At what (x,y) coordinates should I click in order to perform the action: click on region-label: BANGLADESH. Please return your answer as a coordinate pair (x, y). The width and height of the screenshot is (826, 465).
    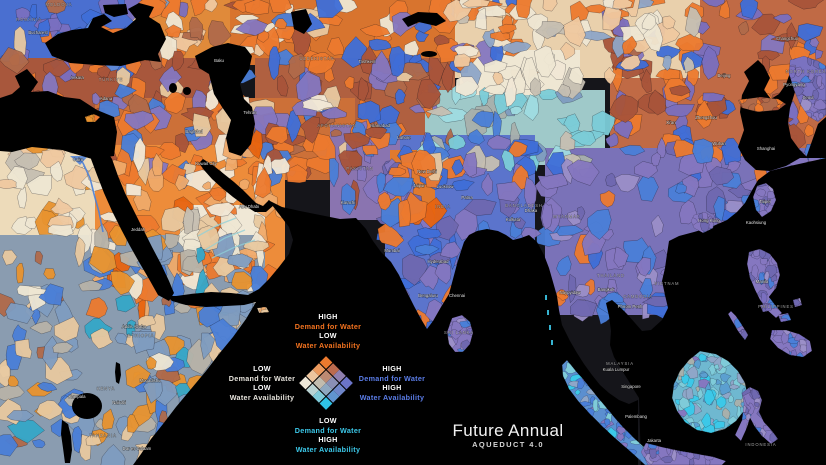
    Looking at the image, I should click on (524, 205).